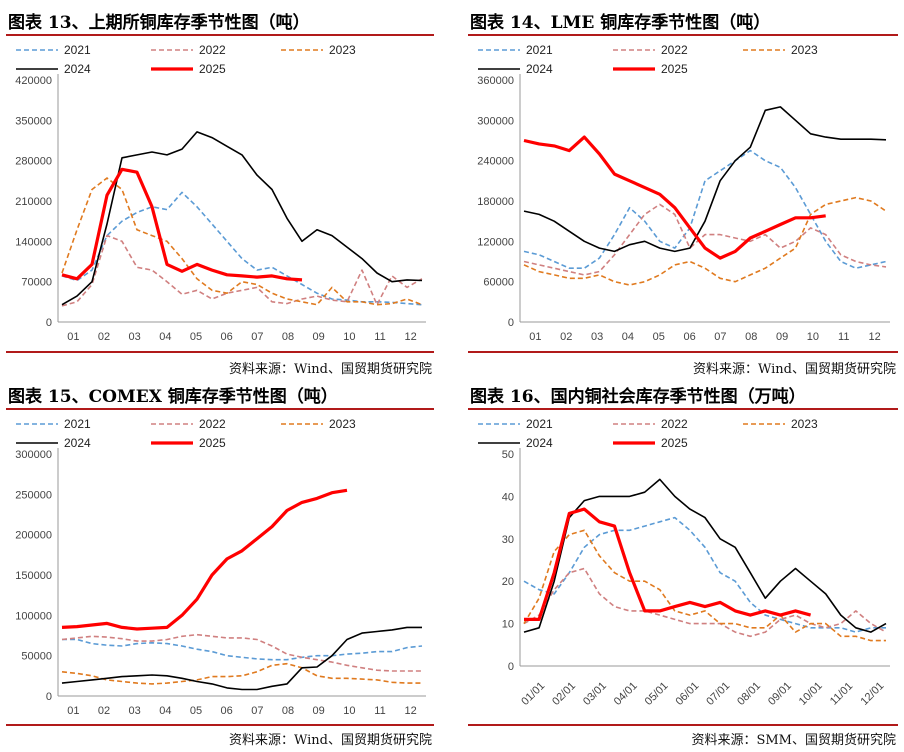 This screenshot has height=752, width=904. I want to click on y-tick-label: 350000, so click(33, 121).